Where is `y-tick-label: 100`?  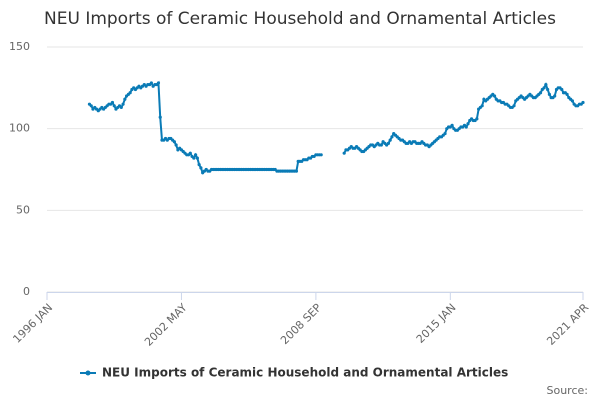
y-tick-label: 100 is located at coordinates (19, 128).